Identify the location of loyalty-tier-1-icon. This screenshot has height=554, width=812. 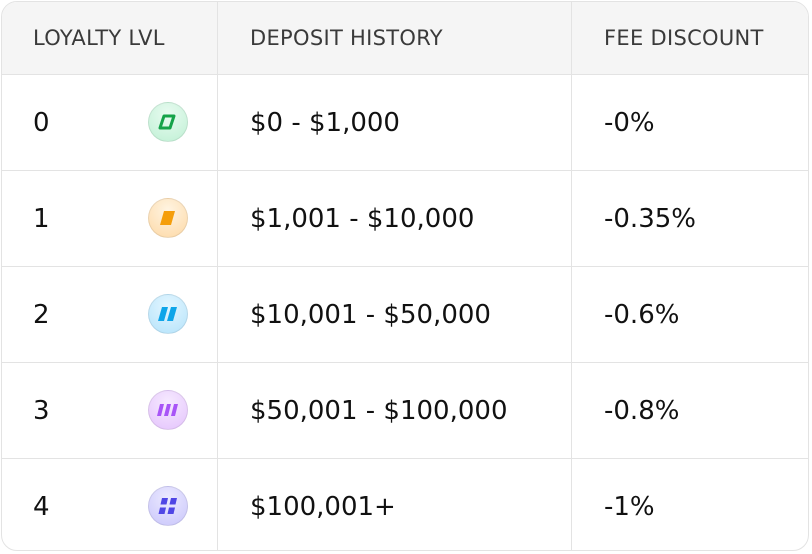
(168, 217).